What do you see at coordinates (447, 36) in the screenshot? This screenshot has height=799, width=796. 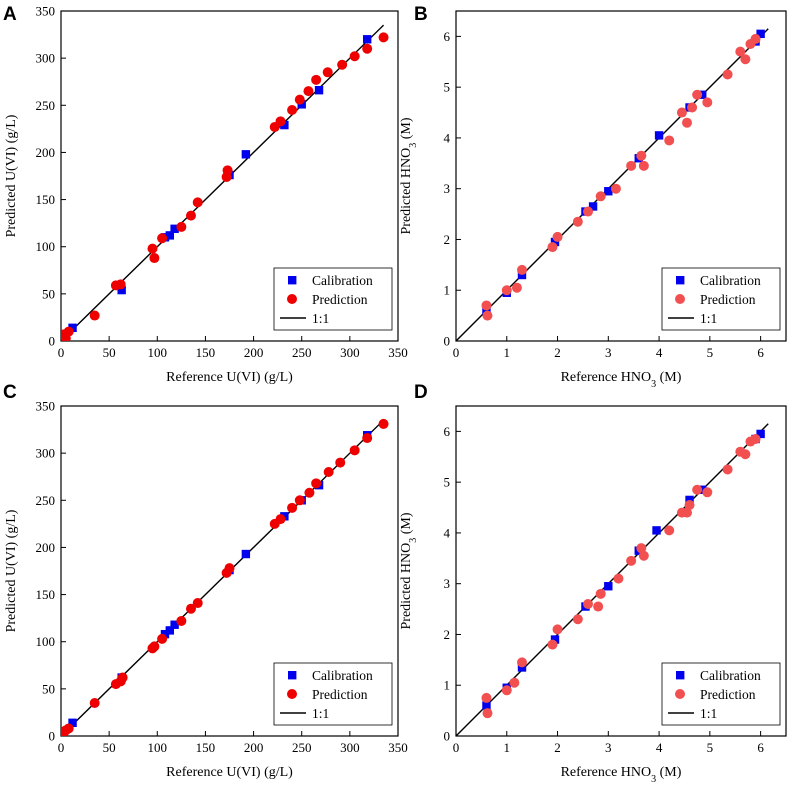 I see `y-tick-label: 6` at bounding box center [447, 36].